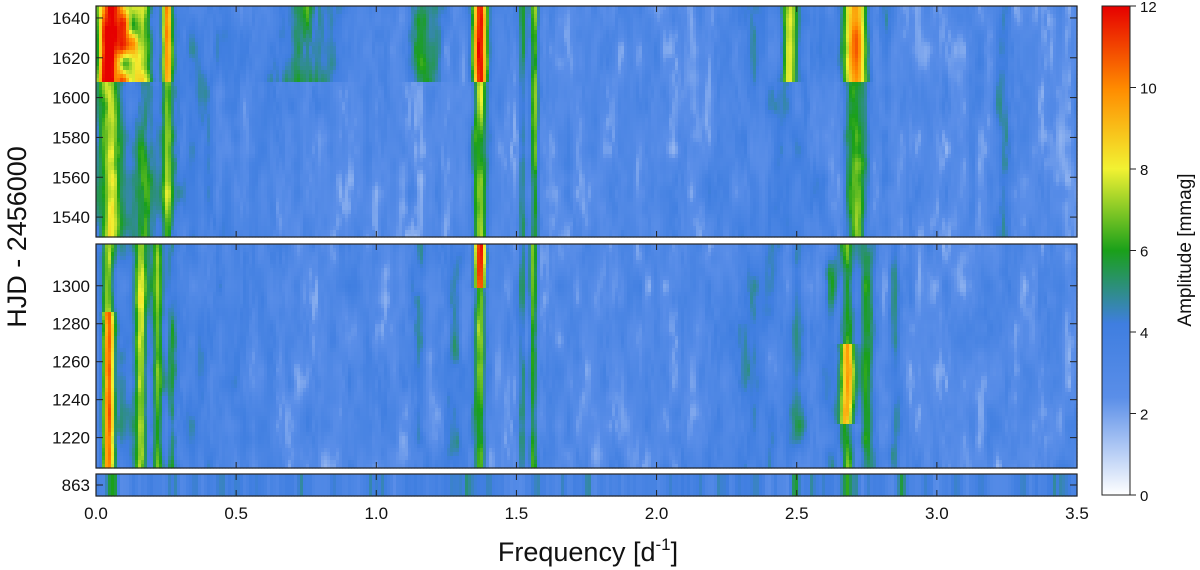 The width and height of the screenshot is (1200, 570). I want to click on y-tick-label: 1220, so click(71, 438).